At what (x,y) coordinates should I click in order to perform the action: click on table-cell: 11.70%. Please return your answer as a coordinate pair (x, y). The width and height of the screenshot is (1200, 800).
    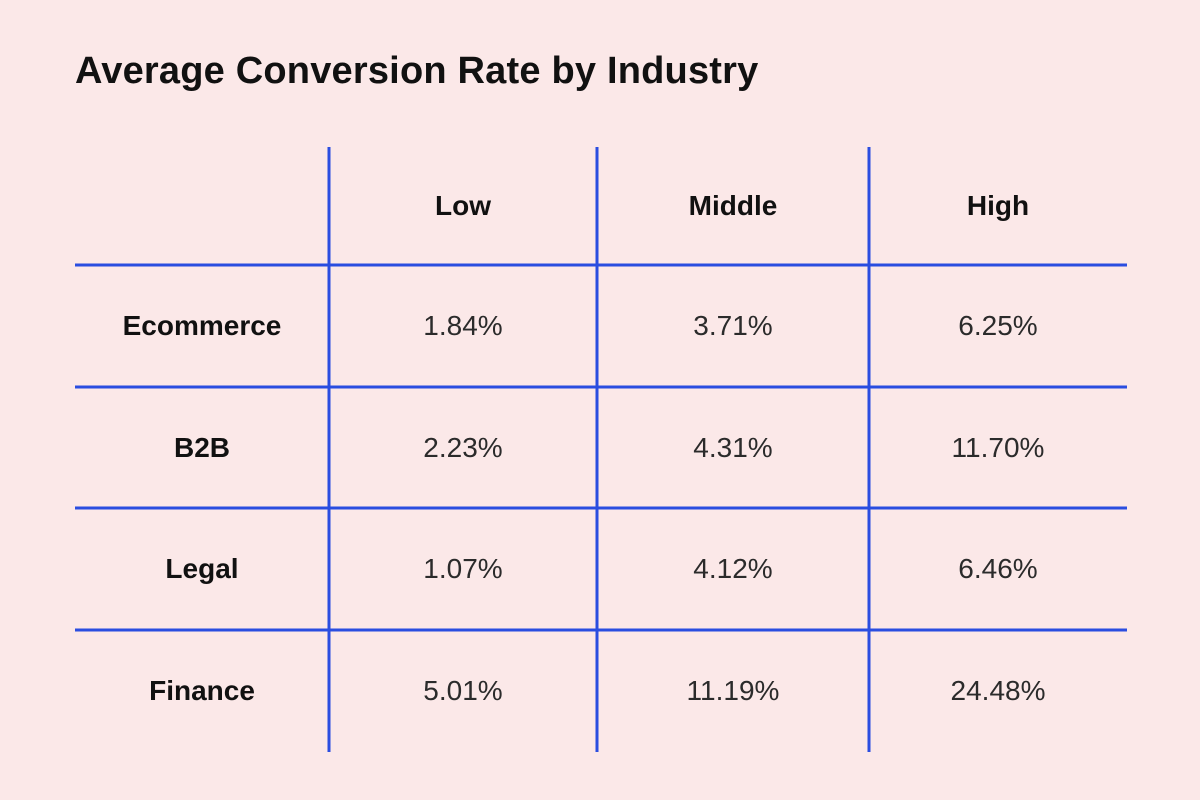
    Looking at the image, I should click on (998, 447).